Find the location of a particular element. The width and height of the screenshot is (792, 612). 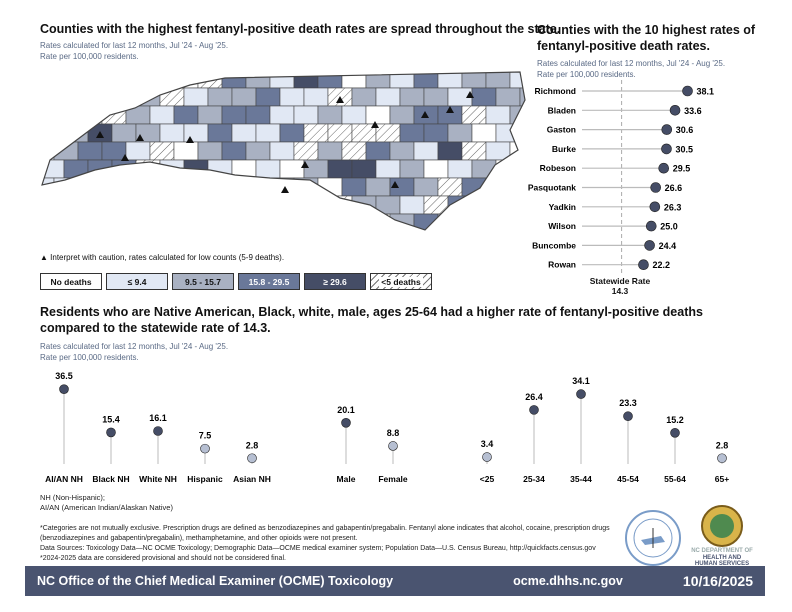

value-label: 30.5 is located at coordinates (684, 149).